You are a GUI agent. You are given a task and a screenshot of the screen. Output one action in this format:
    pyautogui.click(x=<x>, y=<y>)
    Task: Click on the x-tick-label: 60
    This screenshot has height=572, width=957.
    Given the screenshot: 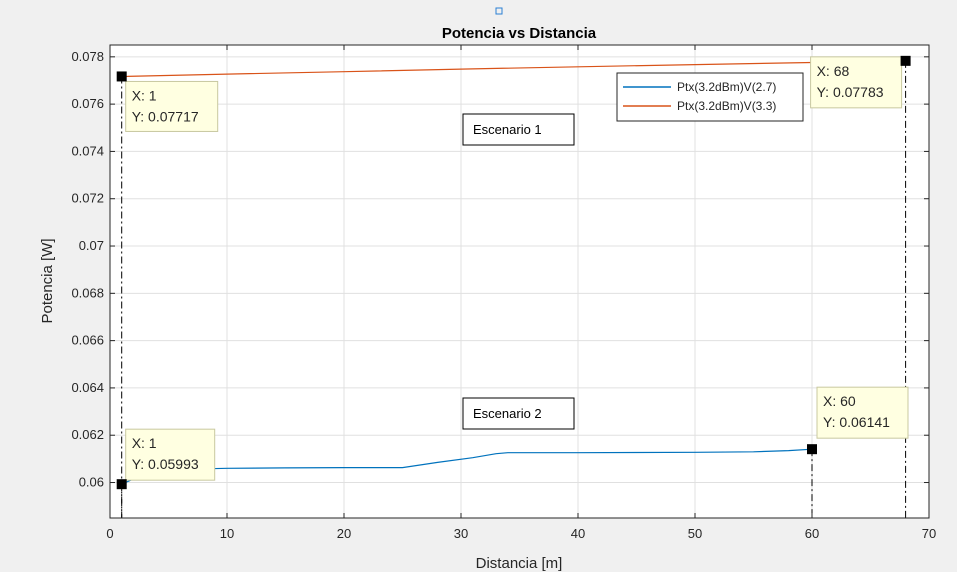 What is the action you would take?
    pyautogui.click(x=812, y=533)
    